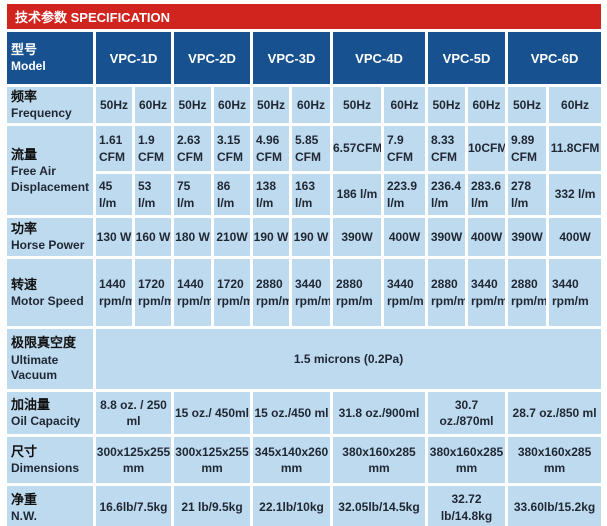 The height and width of the screenshot is (526, 607). What do you see at coordinates (486, 148) in the screenshot?
I see `cfm-cell: 10CFM` at bounding box center [486, 148].